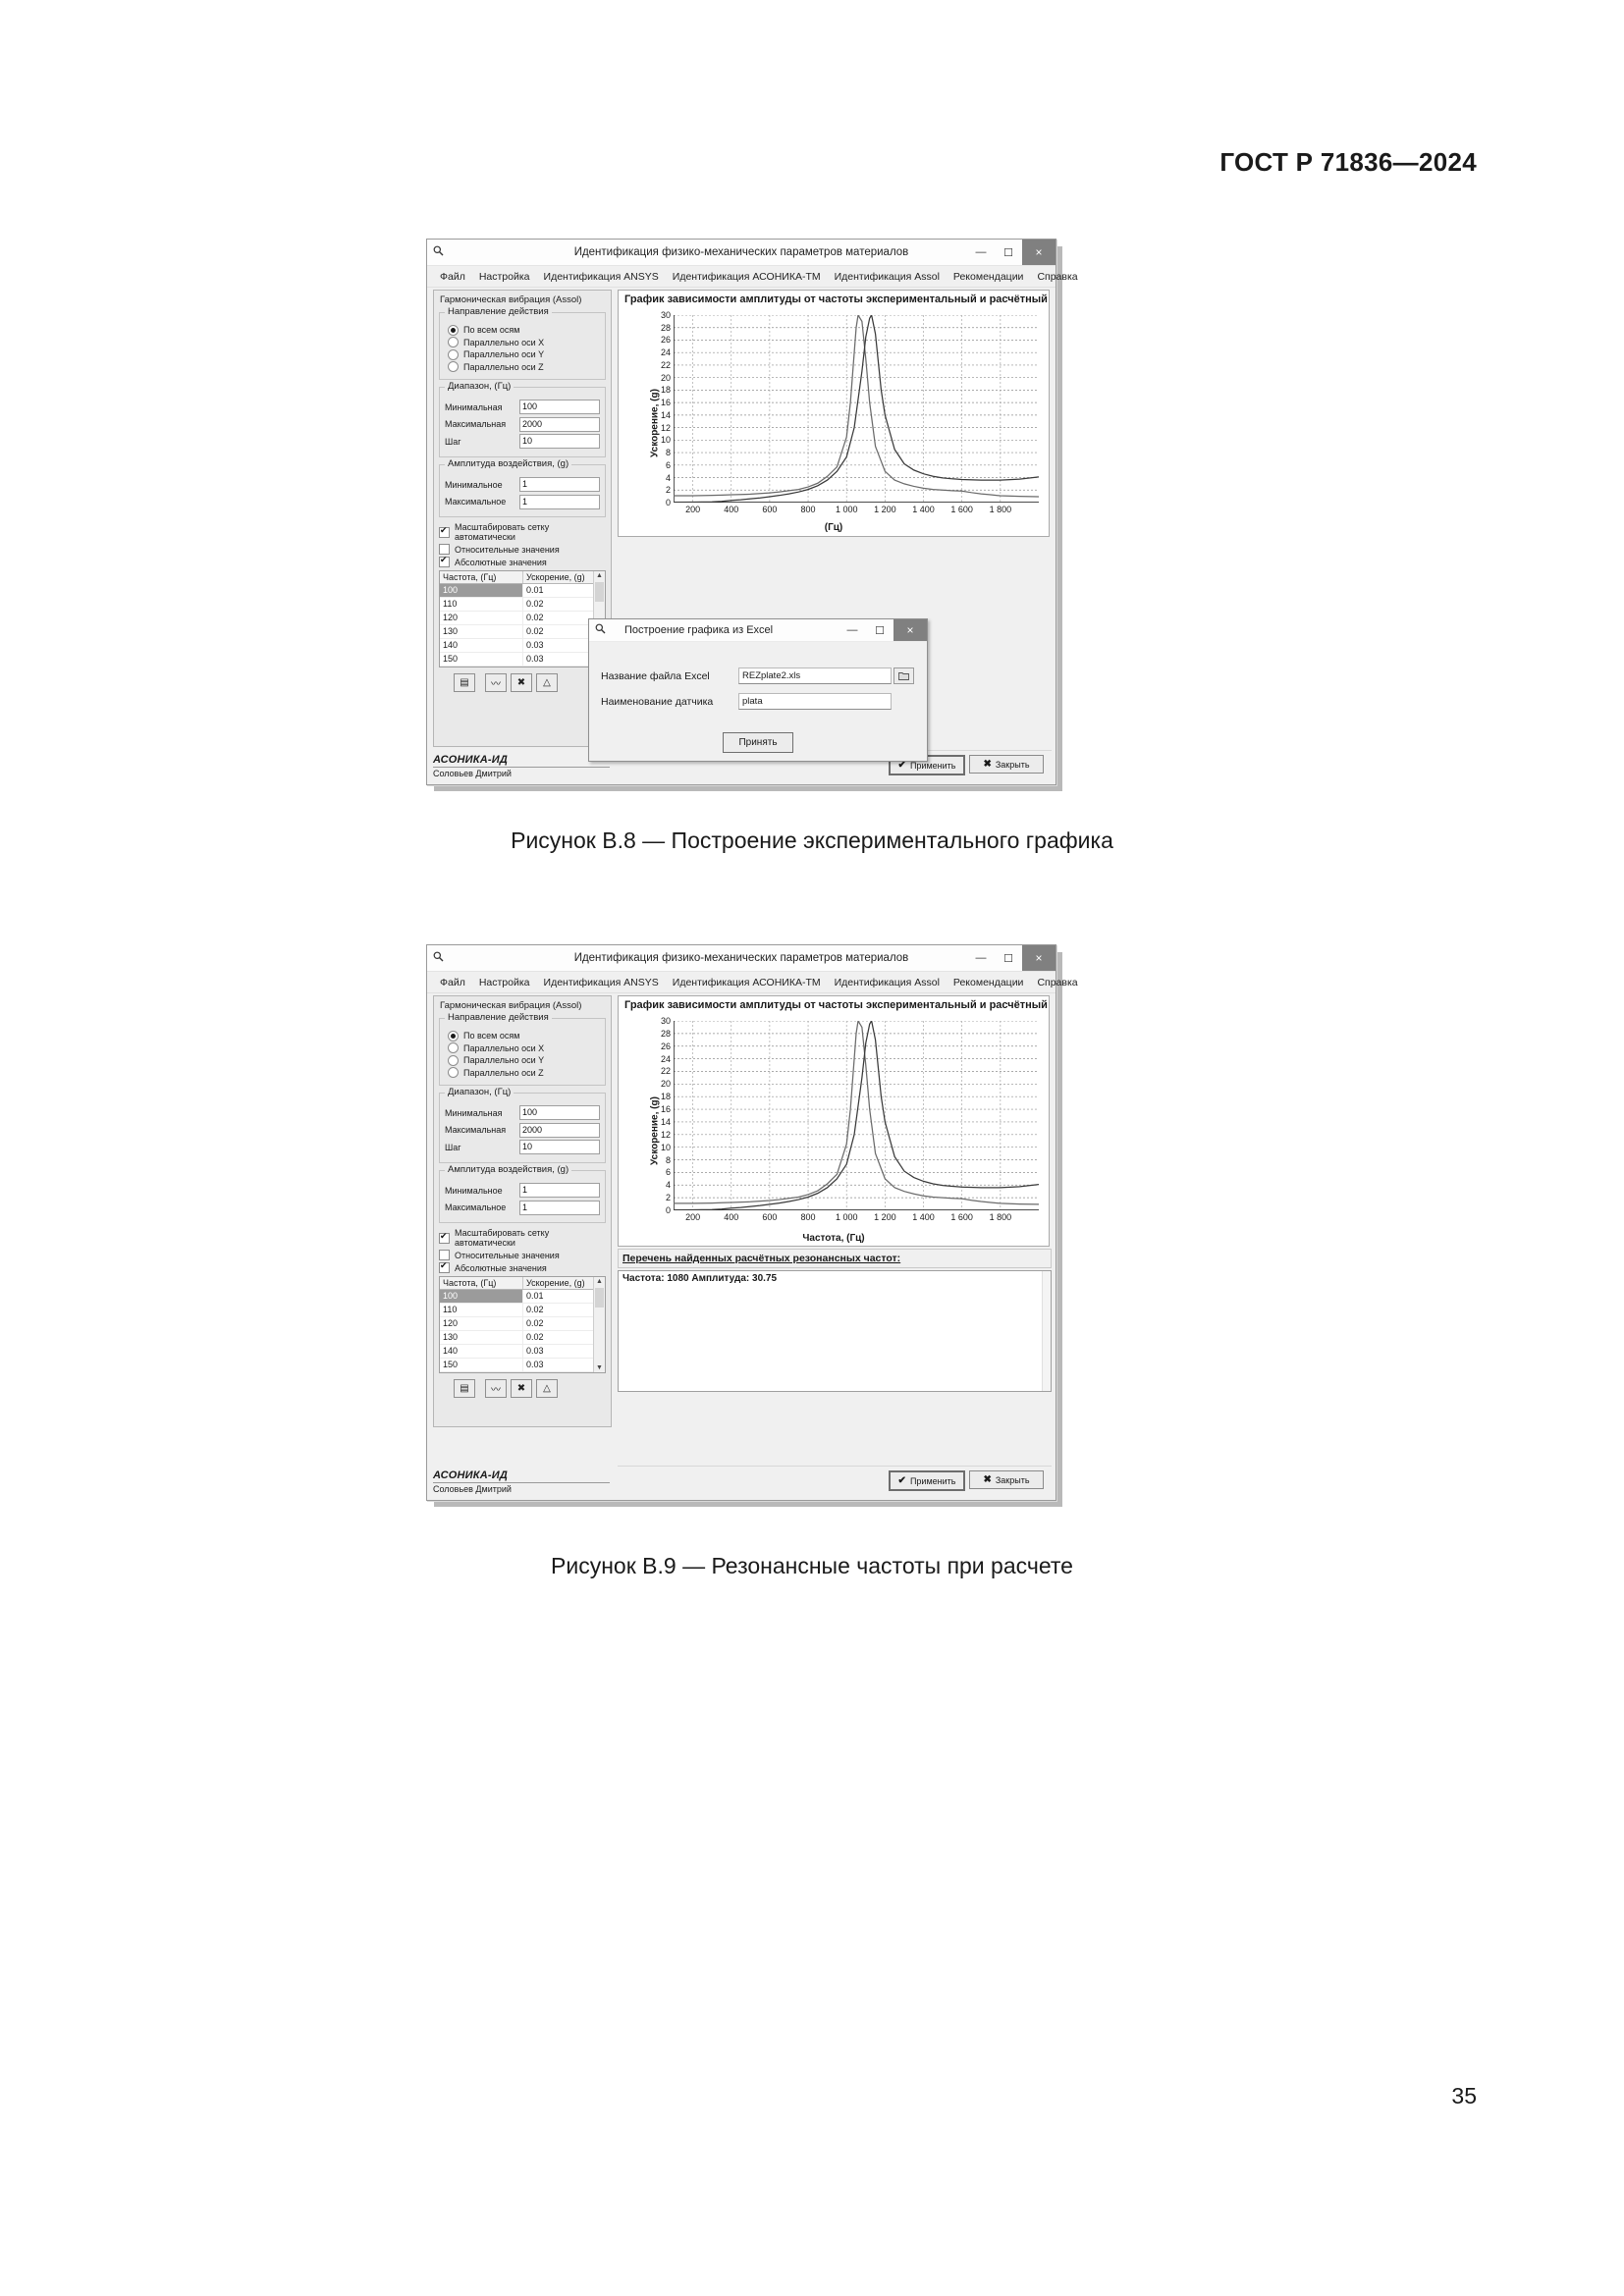 The image size is (1624, 2296). Describe the element at coordinates (815, 675) in the screenshot. I see `excel-file-input: REZplate2.xls` at that location.